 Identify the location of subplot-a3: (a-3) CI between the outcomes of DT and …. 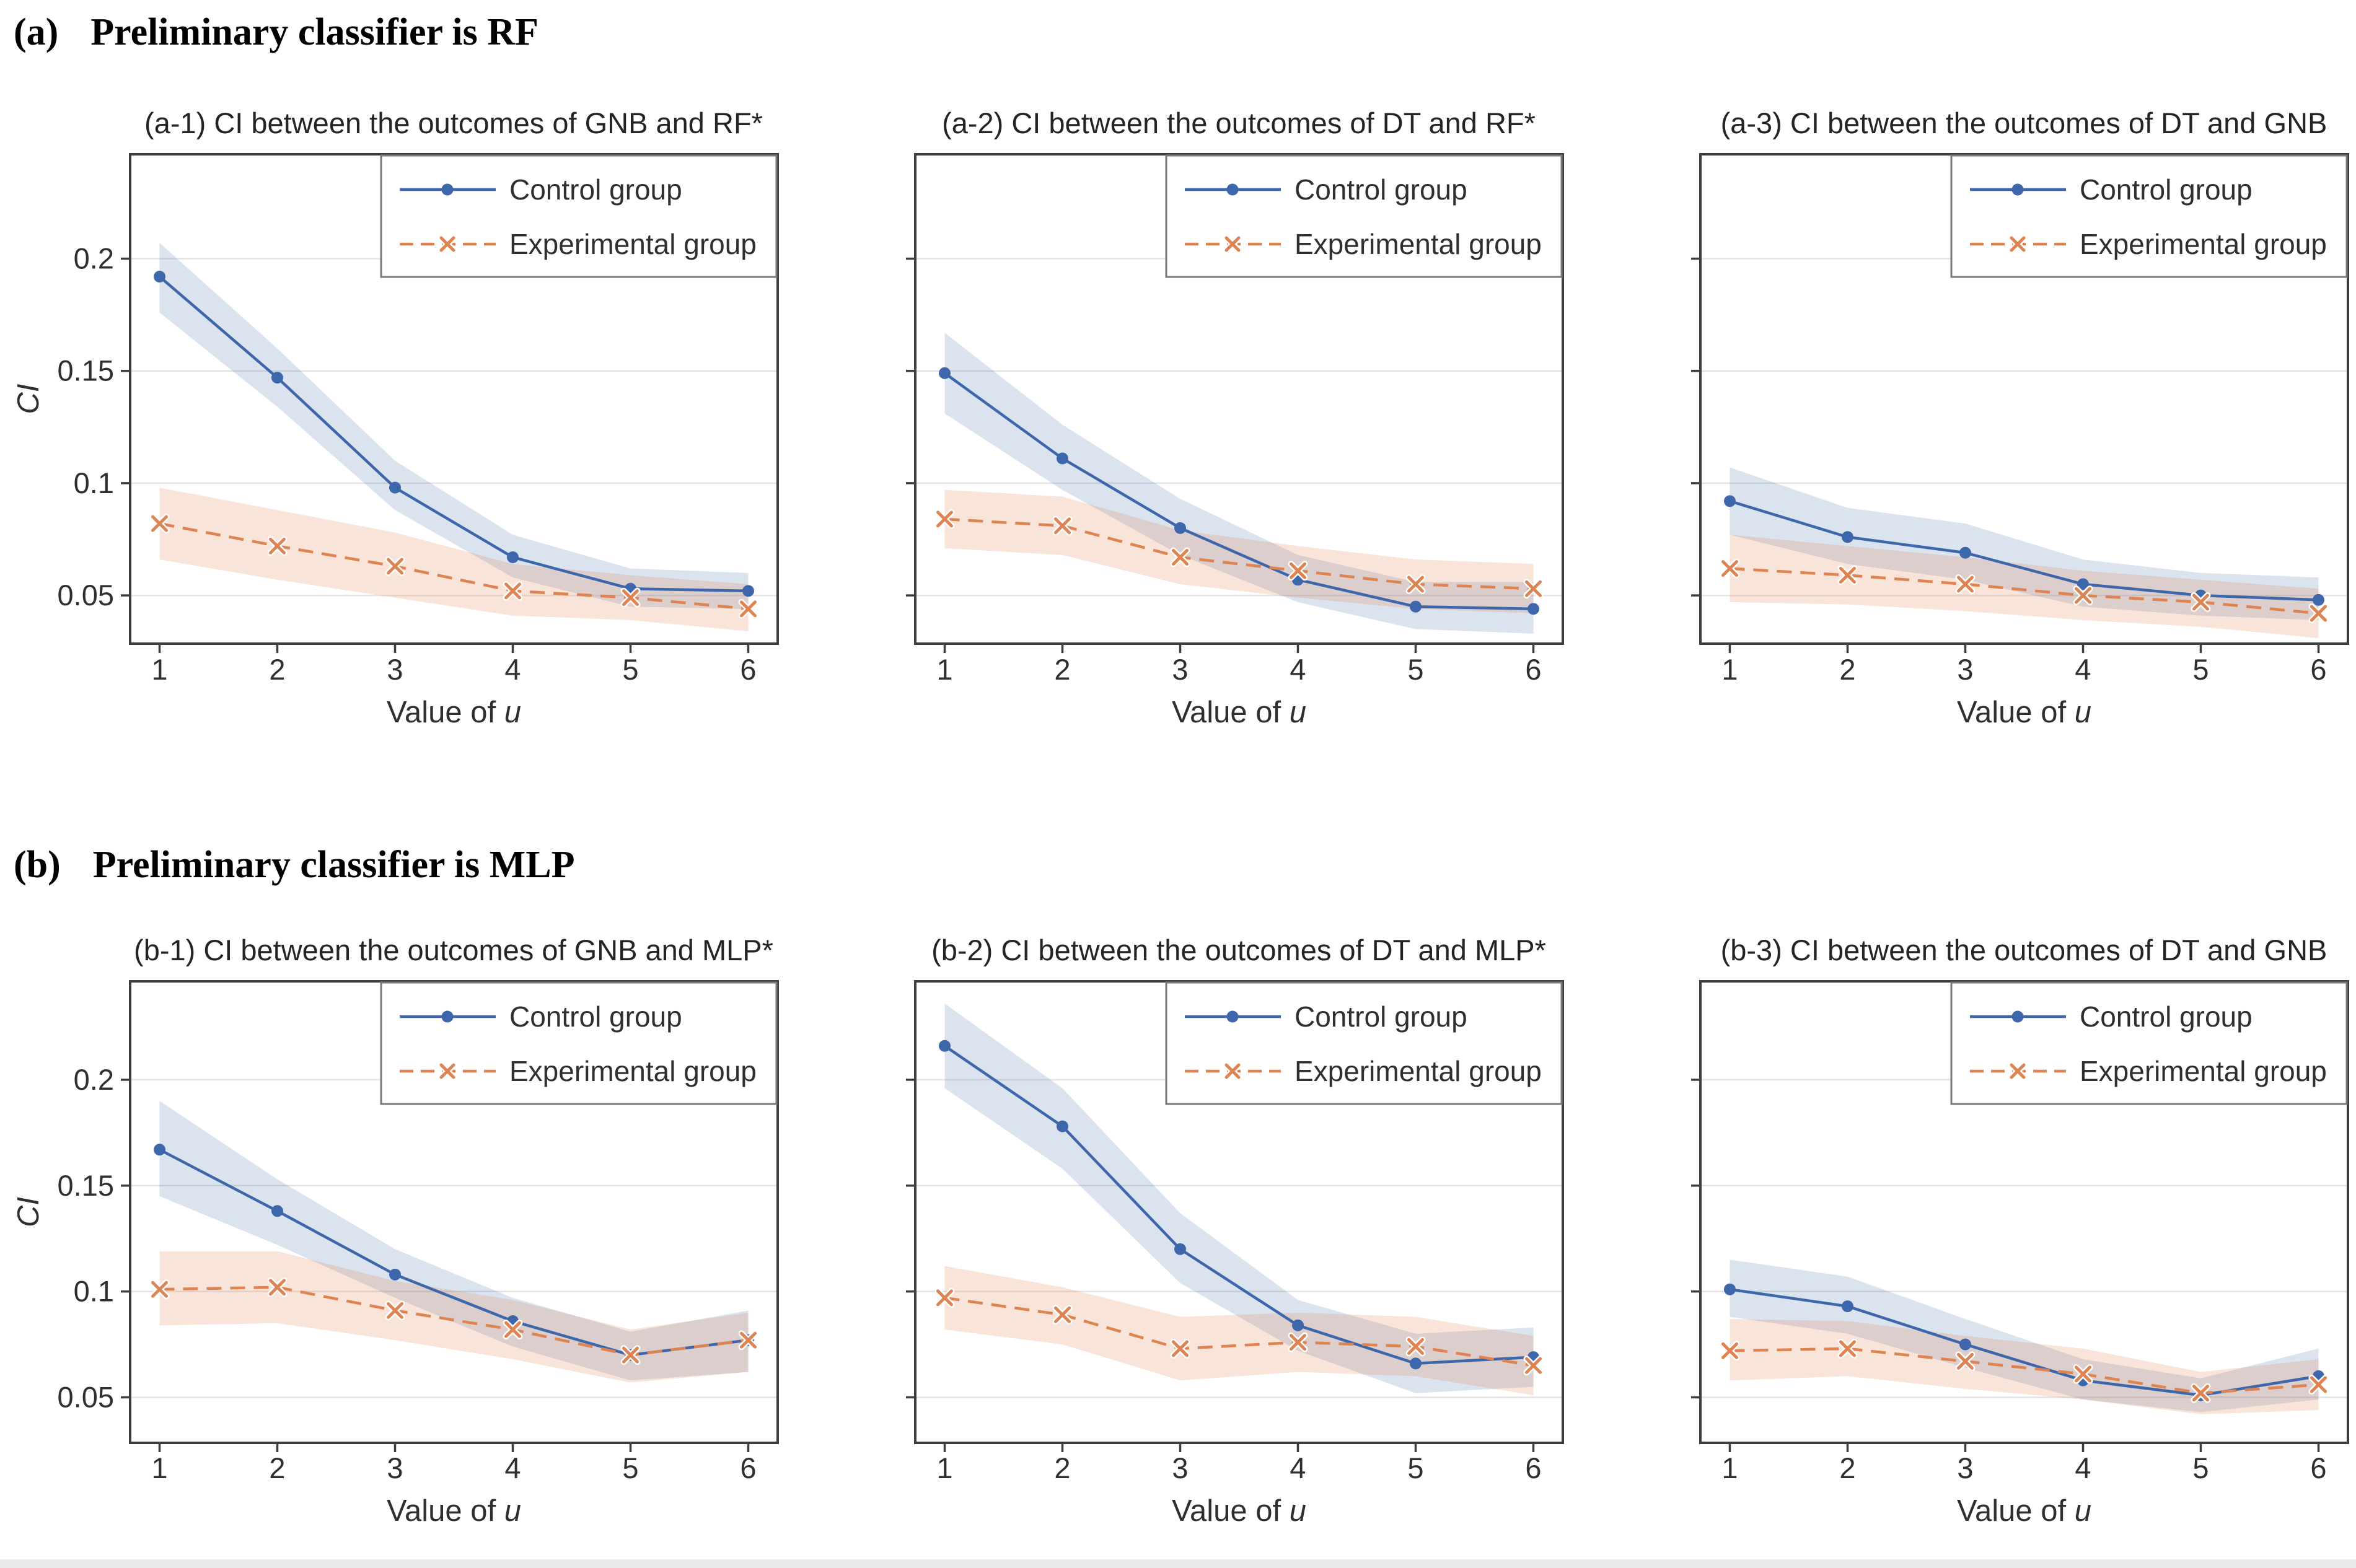
(1963, 423).